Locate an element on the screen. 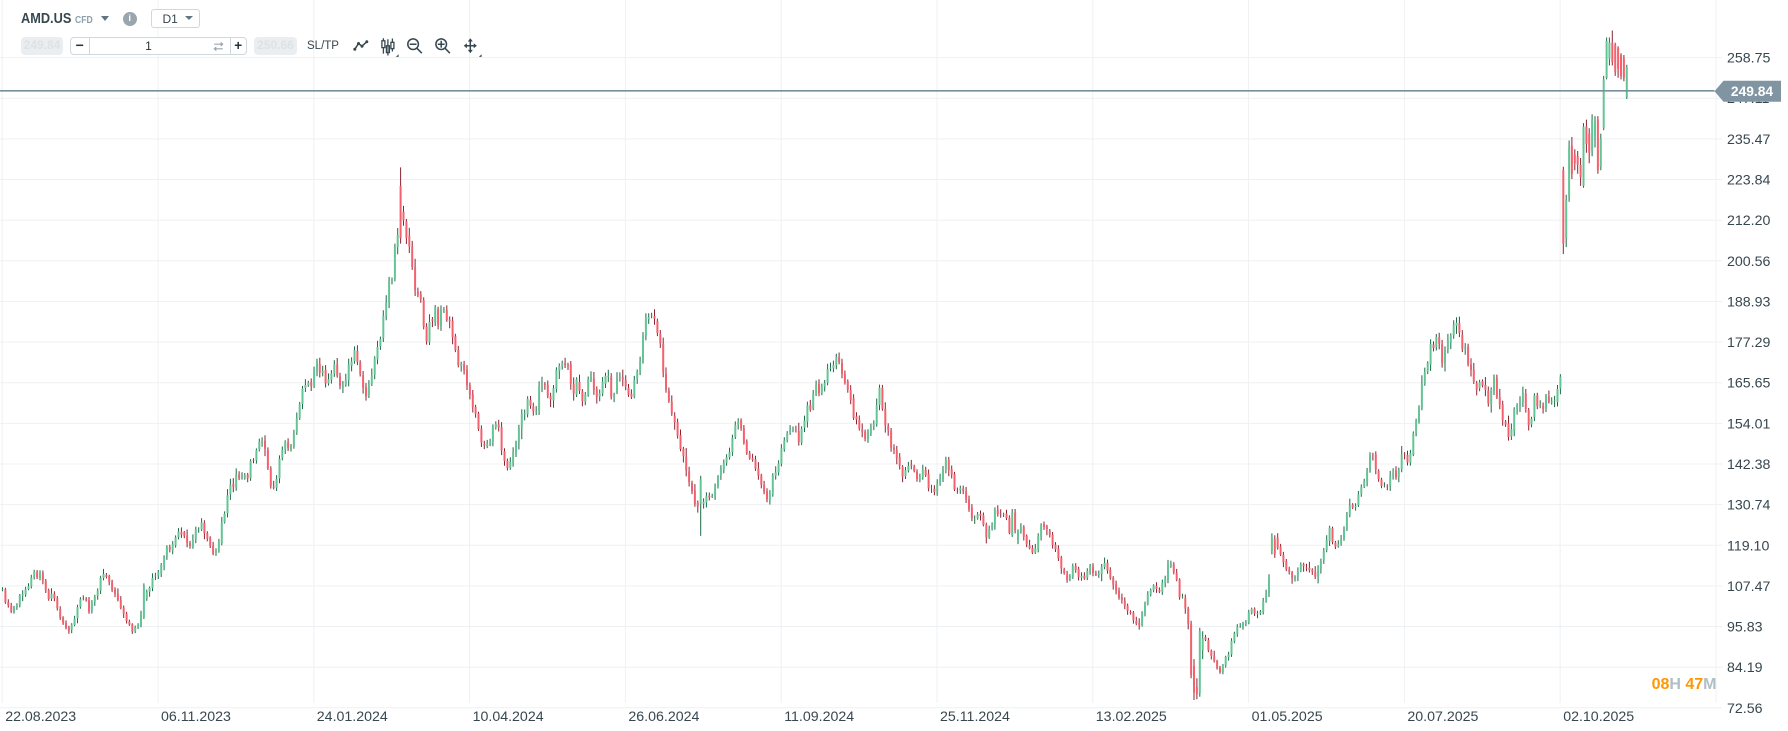 Image resolution: width=1788 pixels, height=731 pixels. svg-text: 258.75 is located at coordinates (1749, 59).